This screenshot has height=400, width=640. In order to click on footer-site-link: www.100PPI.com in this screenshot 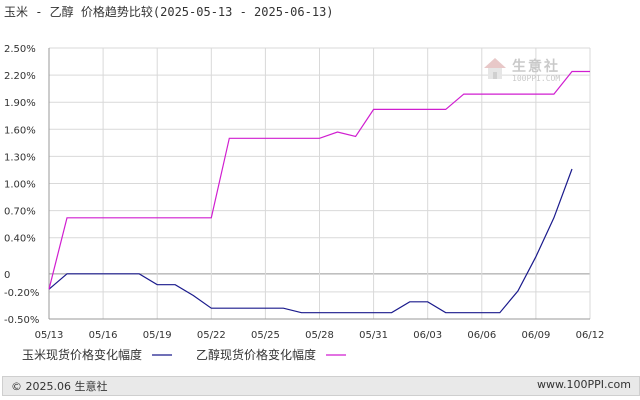, I will do `click(584, 384)`.